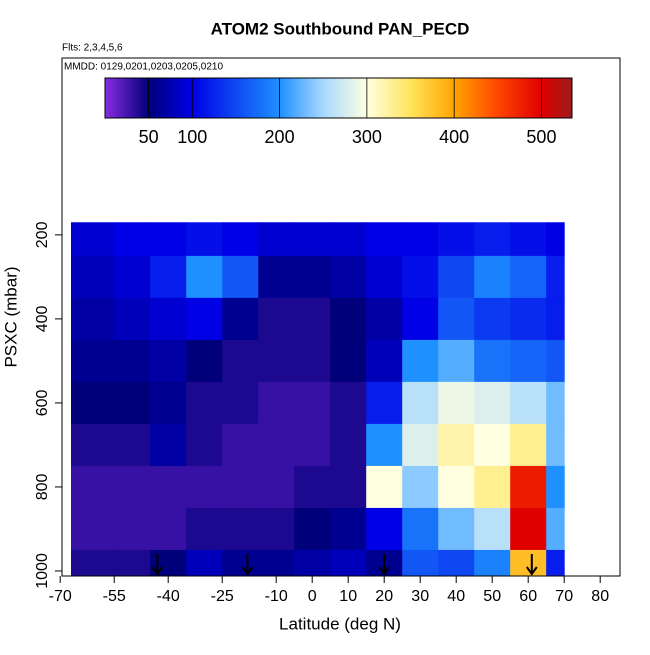 Image resolution: width=650 pixels, height=655 pixels. I want to click on x-tick-label: 0, so click(312, 596).